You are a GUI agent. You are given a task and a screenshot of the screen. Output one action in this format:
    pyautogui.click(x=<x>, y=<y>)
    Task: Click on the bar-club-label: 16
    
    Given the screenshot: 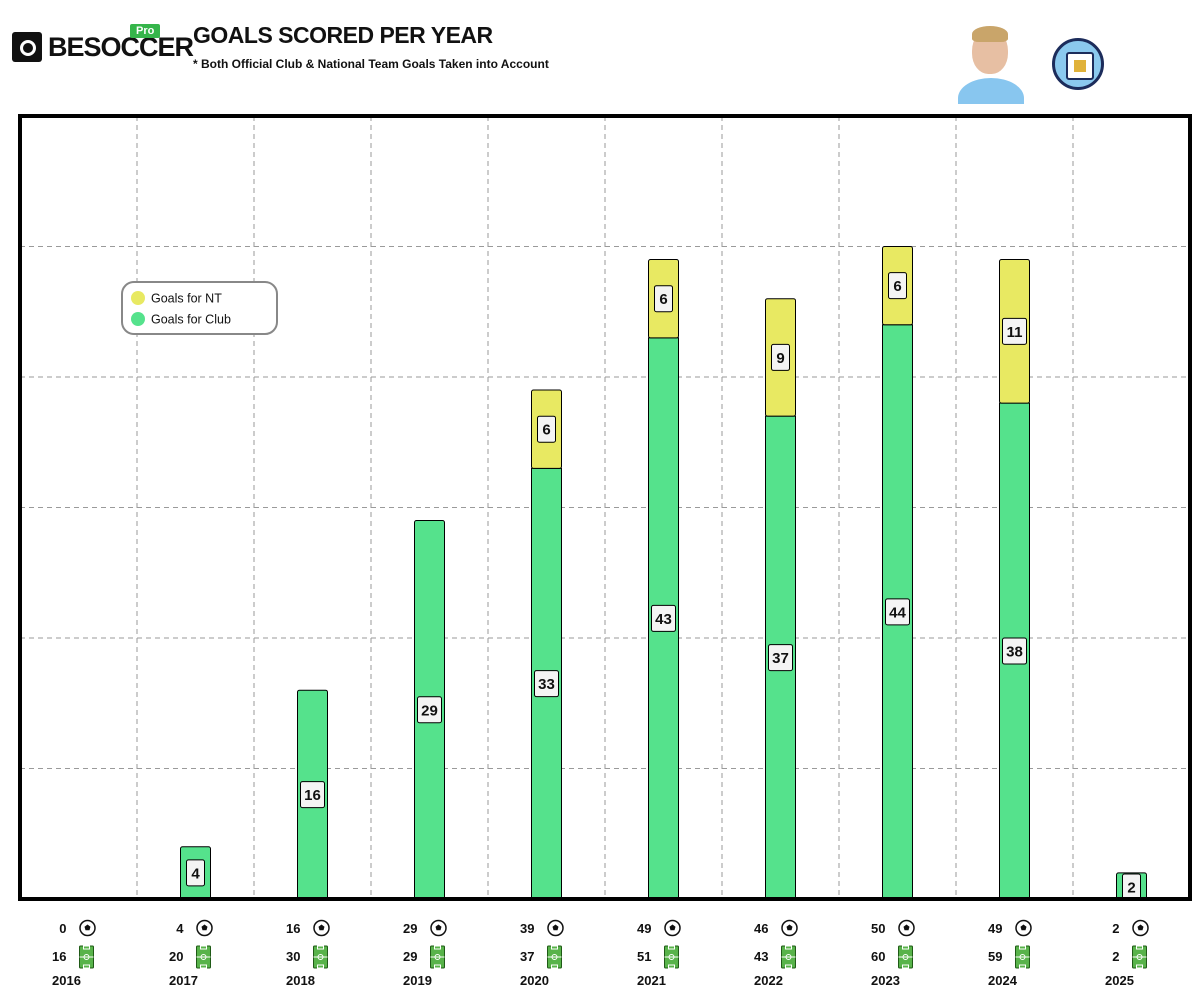 What is the action you would take?
    pyautogui.click(x=312, y=795)
    